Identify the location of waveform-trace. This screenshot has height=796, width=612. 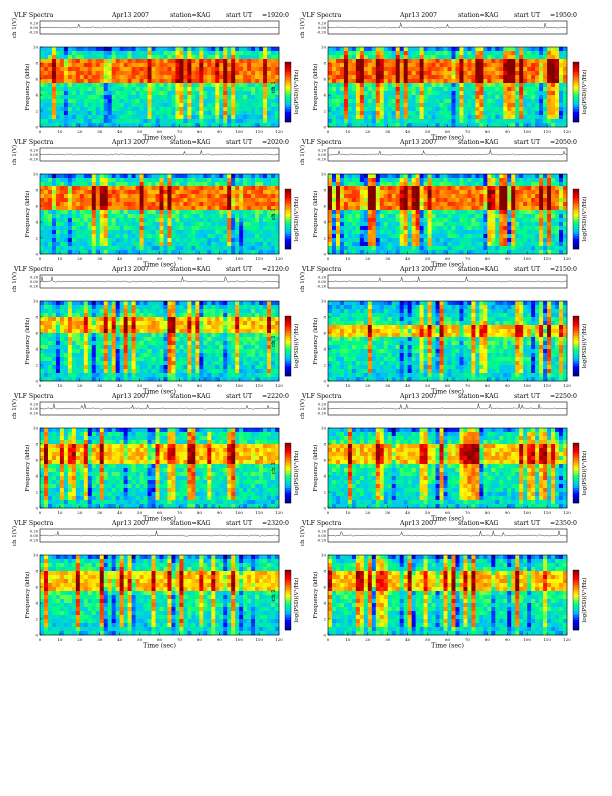
(447, 153).